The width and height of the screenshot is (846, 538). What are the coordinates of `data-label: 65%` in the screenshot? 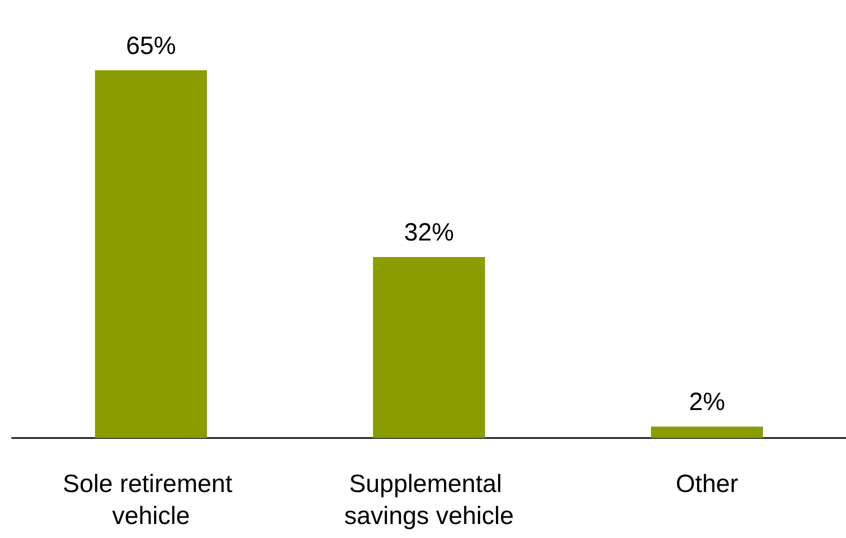 It's located at (151, 46).